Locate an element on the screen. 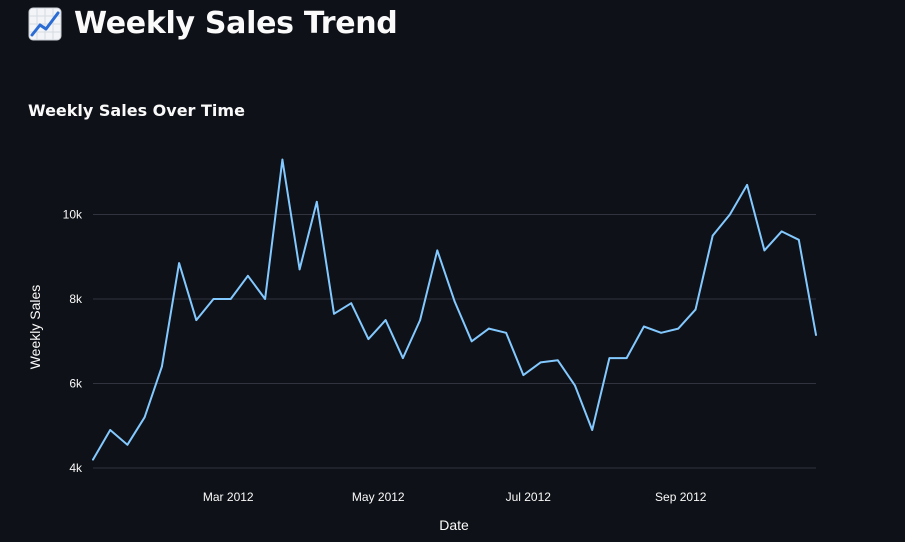 The image size is (905, 542). y-axis-ticks: 4k 6k 8k 10k is located at coordinates (73, 342).